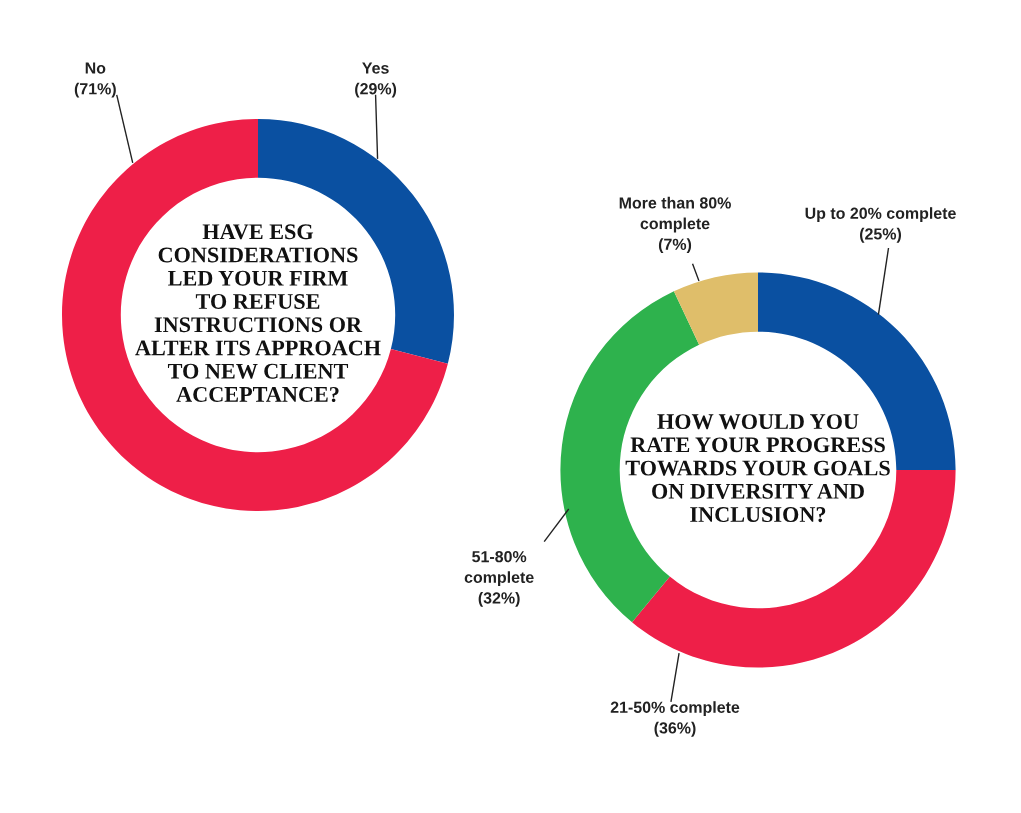 This screenshot has width=1021, height=813. I want to click on data-label: (7%), so click(675, 246).